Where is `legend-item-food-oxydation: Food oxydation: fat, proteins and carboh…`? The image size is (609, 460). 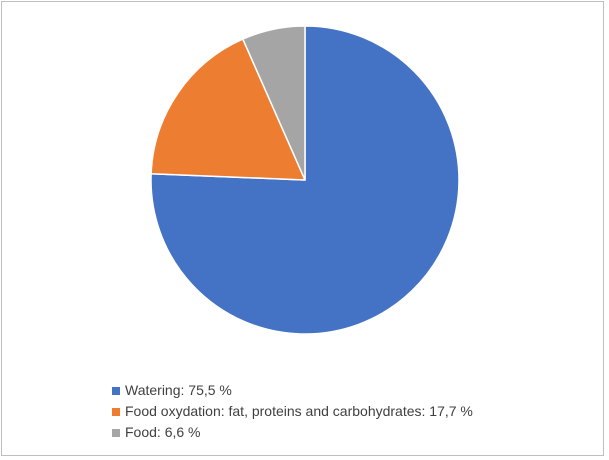
legend-item-food-oxydation: Food oxydation: fat, proteins and carboh… is located at coordinates (292, 411).